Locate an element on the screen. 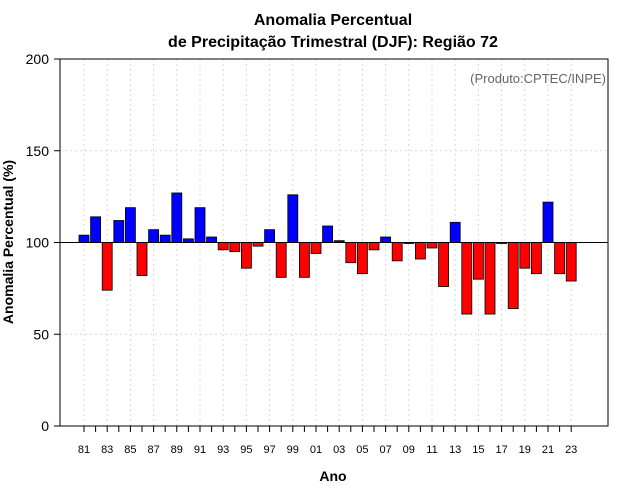 The image size is (640, 500). x-tick-label: 23 is located at coordinates (571, 450).